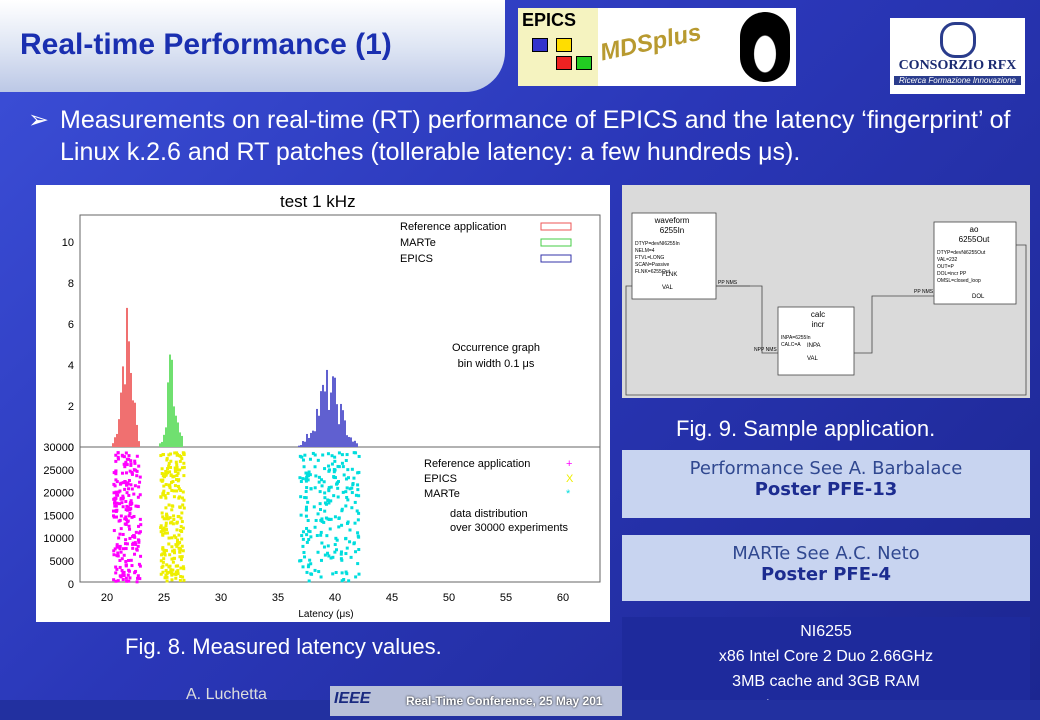 This screenshot has height=720, width=1040. I want to click on record-title: ao, so click(974, 229).